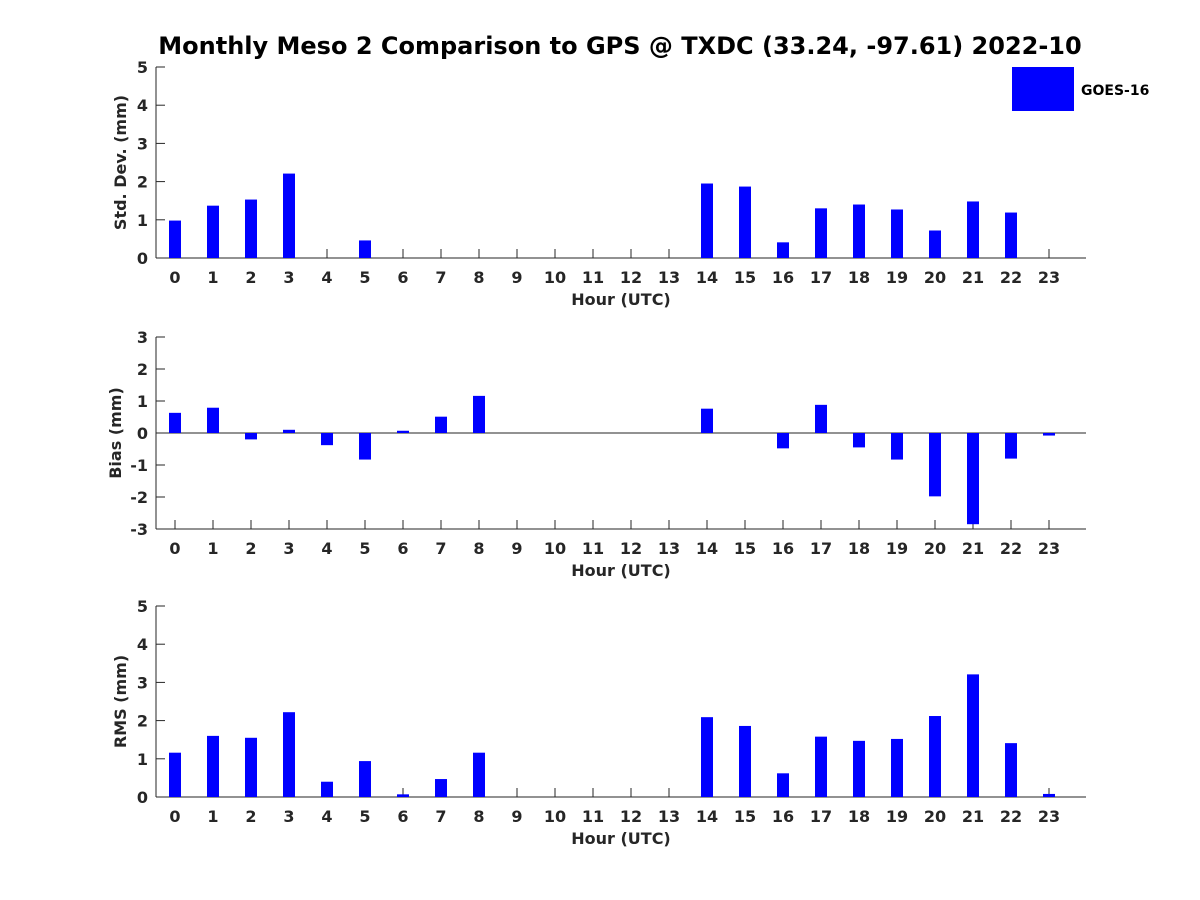 The height and width of the screenshot is (900, 1200). I want to click on bias-xtick-label: 18, so click(859, 548).